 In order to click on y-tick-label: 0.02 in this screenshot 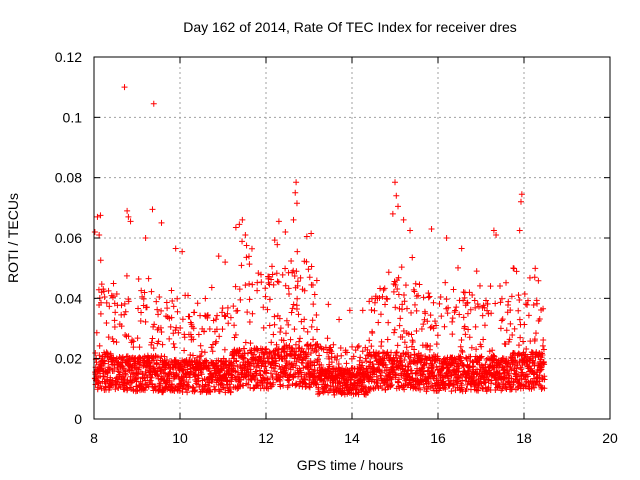, I will do `click(68, 359)`.